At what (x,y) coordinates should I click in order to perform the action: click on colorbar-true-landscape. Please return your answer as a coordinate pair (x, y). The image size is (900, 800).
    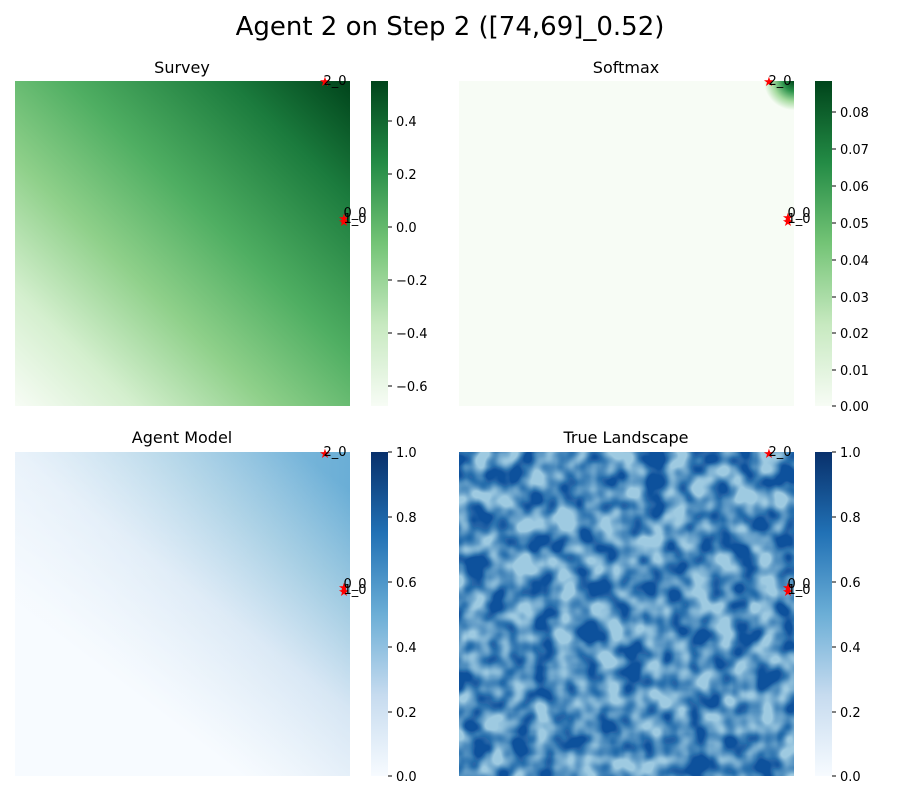
    Looking at the image, I should click on (823, 614).